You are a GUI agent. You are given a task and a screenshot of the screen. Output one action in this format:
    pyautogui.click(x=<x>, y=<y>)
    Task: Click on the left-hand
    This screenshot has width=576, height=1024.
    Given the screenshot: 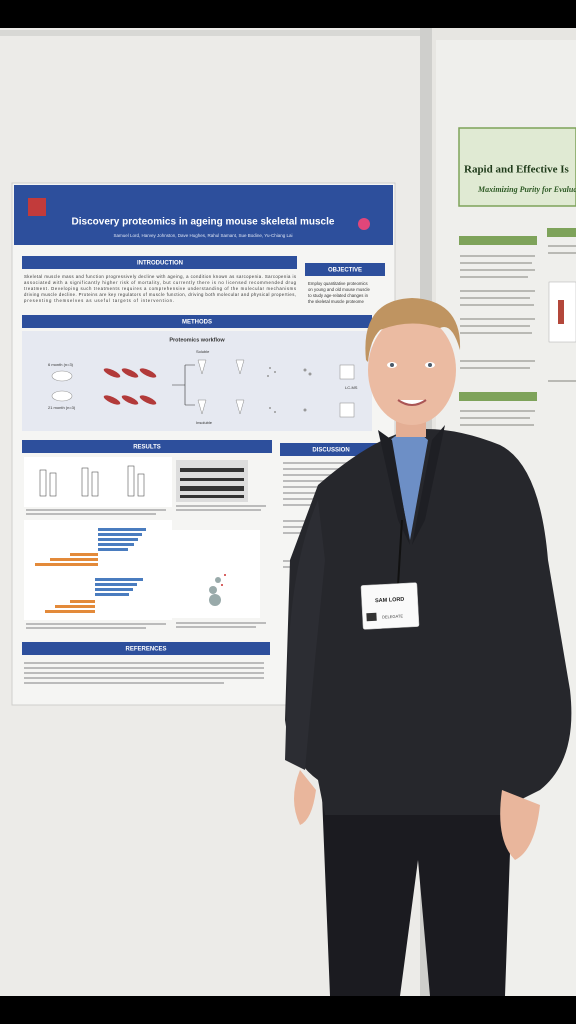 What is the action you would take?
    pyautogui.click(x=305, y=797)
    